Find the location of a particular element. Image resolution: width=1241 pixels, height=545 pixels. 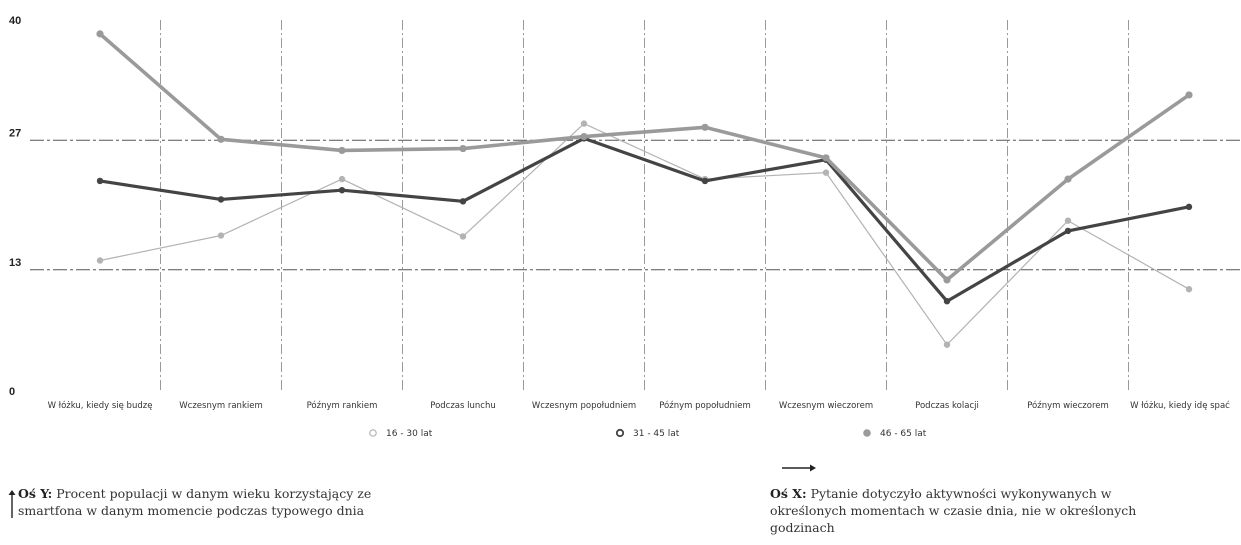

x-tick-label: Wczesnym wieczorem is located at coordinates (826, 406).